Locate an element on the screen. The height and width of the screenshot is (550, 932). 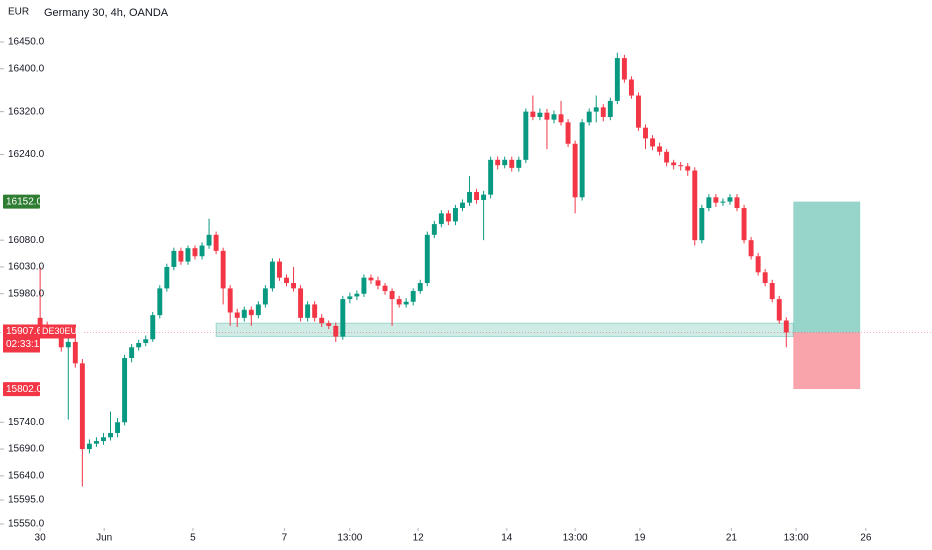
currency: EUR is located at coordinates (18, 12).